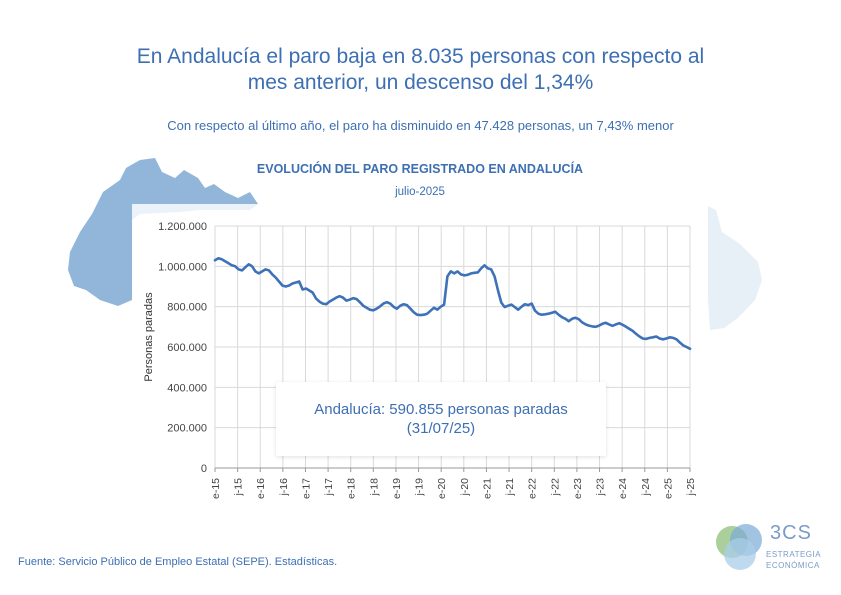 The image size is (841, 595). What do you see at coordinates (182, 267) in the screenshot?
I see `y-tick-label: 1.000.000` at bounding box center [182, 267].